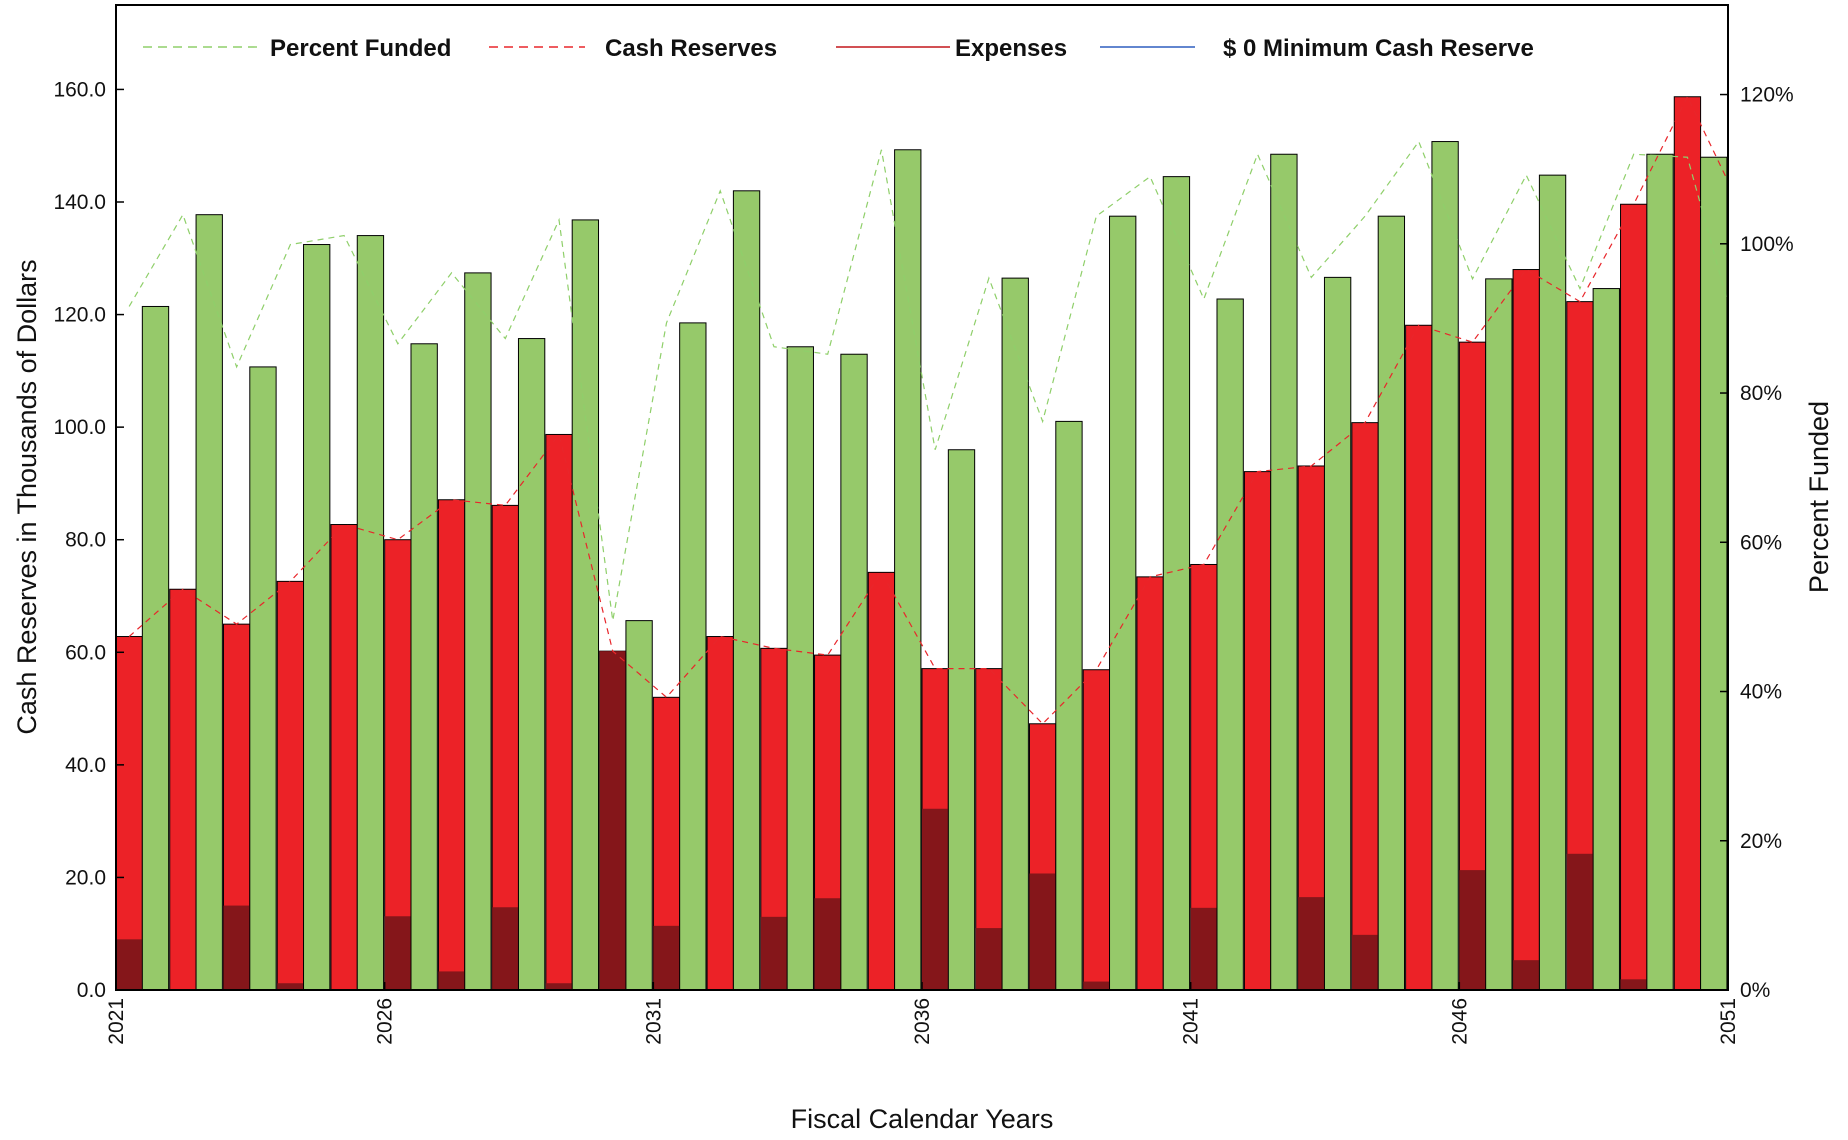  I want to click on y-tick-label: 140.0, so click(79, 202).